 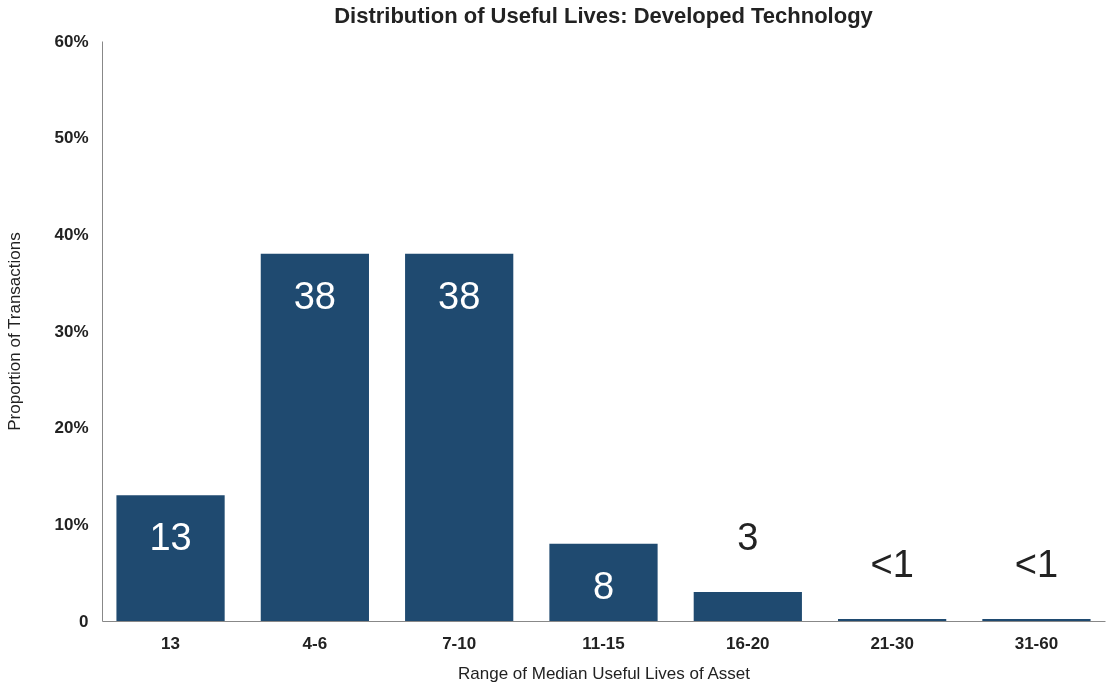 I want to click on x-tick-label: 31-60, so click(x=1036, y=643).